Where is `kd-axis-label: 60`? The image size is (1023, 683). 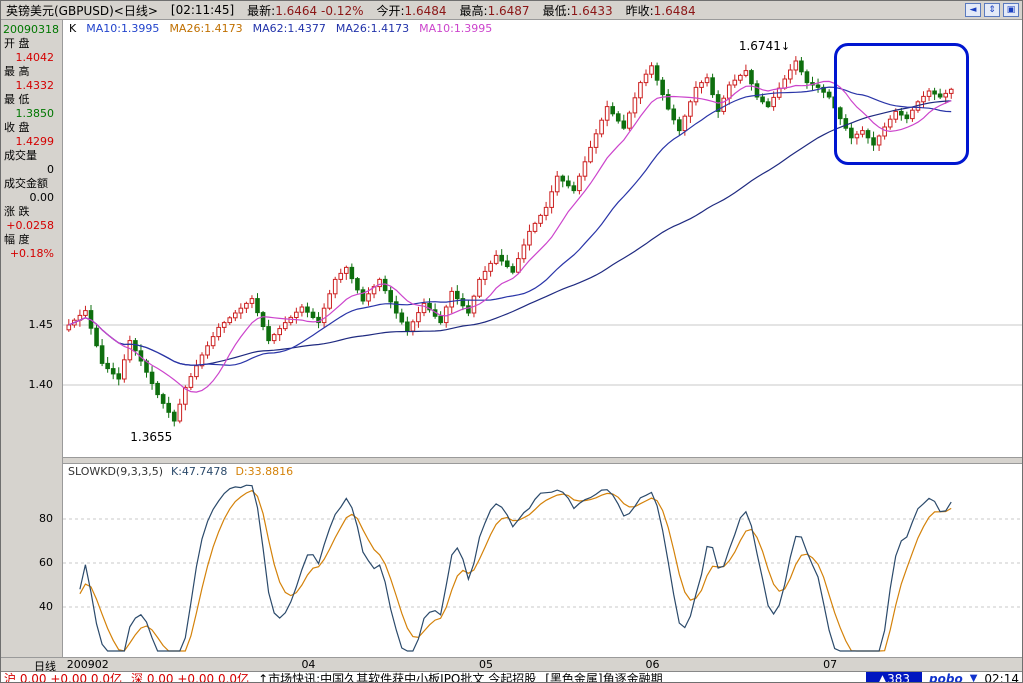 kd-axis-label: 60 is located at coordinates (46, 562).